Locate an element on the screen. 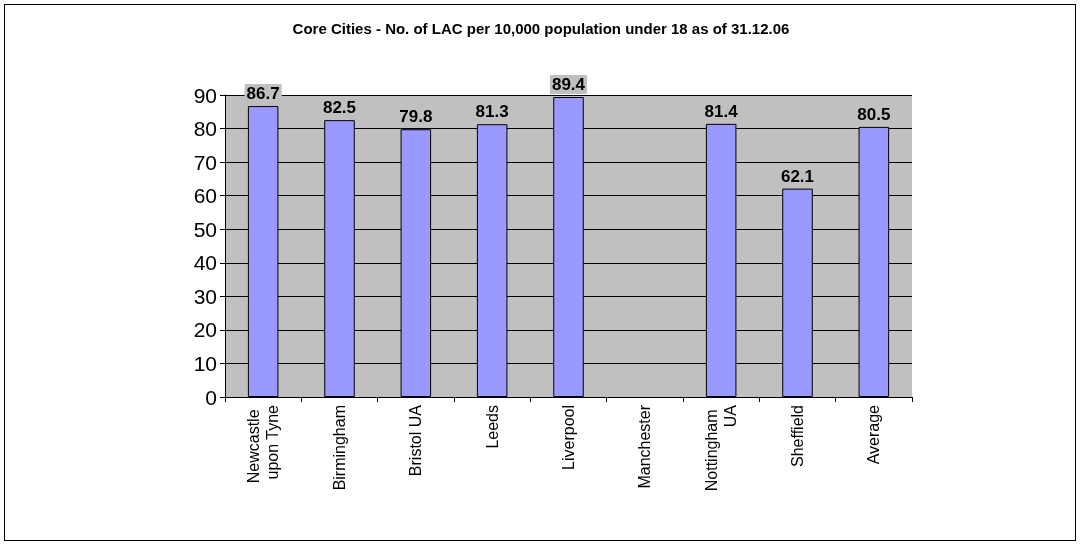 This screenshot has height=547, width=1082. x-tick-label: Sheffield is located at coordinates (797, 436).